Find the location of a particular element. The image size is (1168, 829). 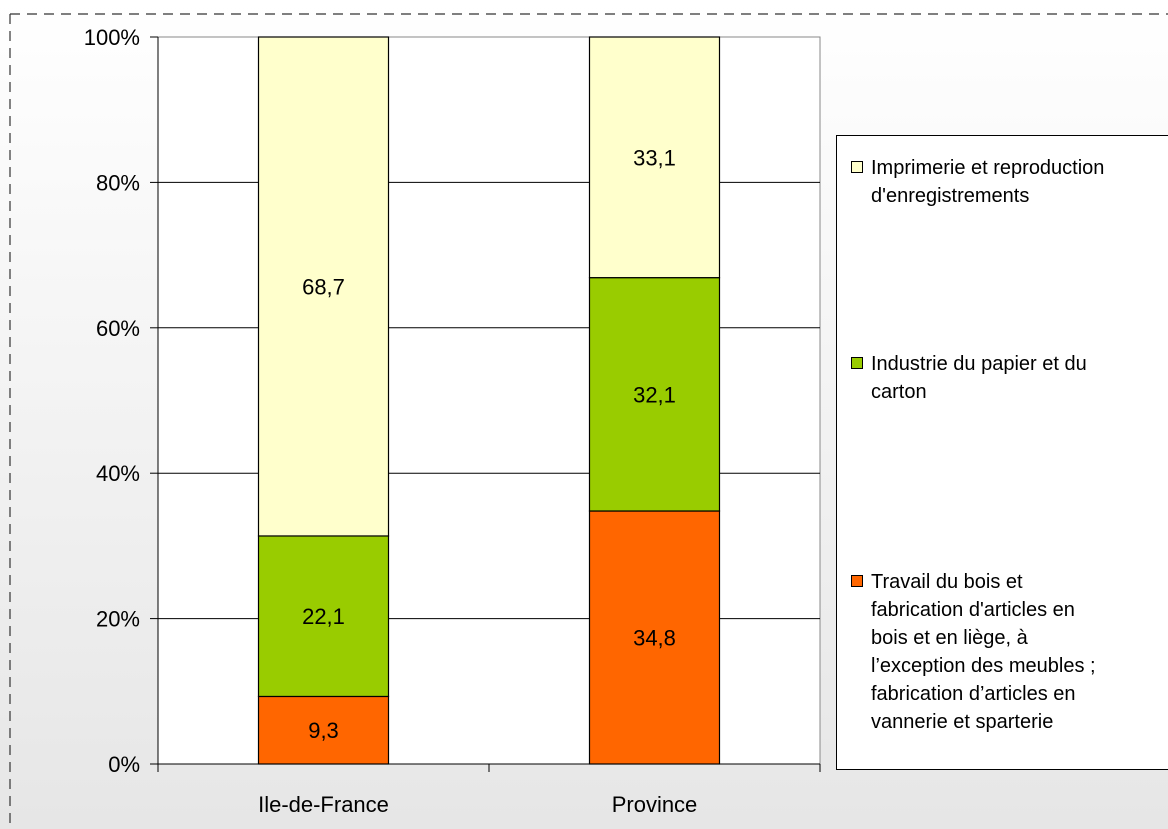

legend-swatch-papier is located at coordinates (857, 363).